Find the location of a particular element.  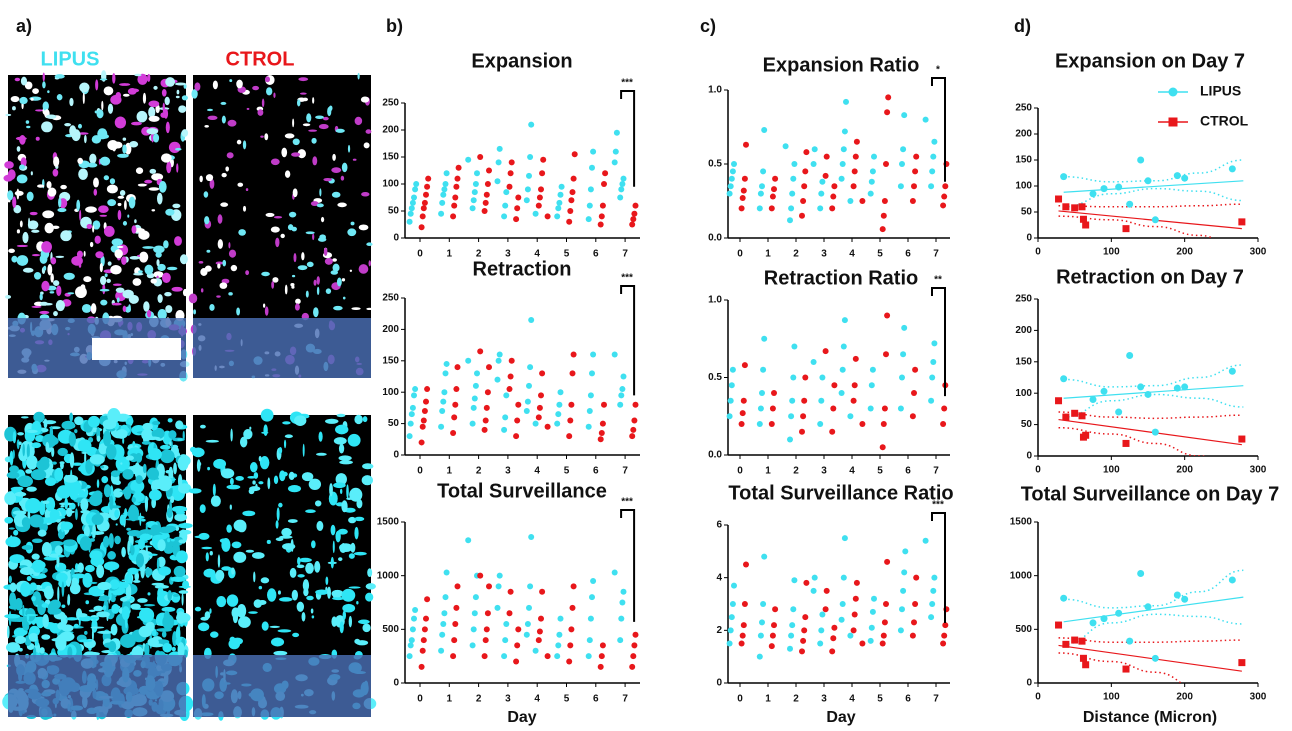

significance-label: * is located at coordinates (938, 70).